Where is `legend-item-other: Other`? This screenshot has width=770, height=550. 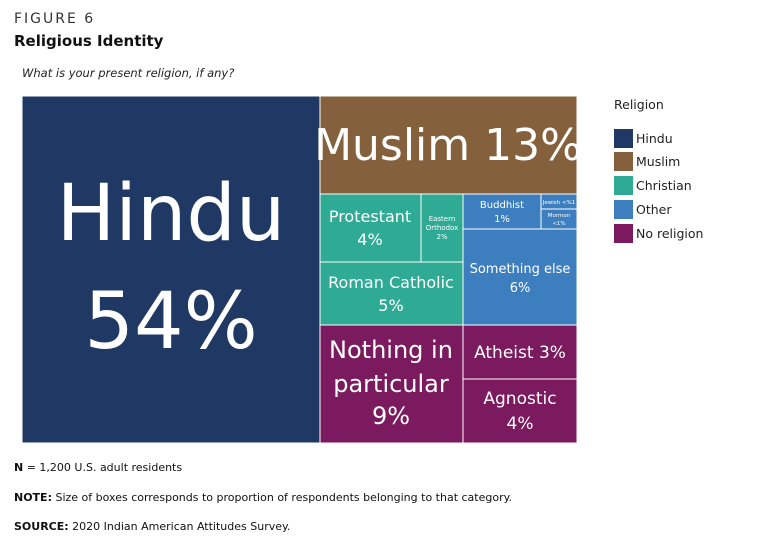 legend-item-other: Other is located at coordinates (658, 209).